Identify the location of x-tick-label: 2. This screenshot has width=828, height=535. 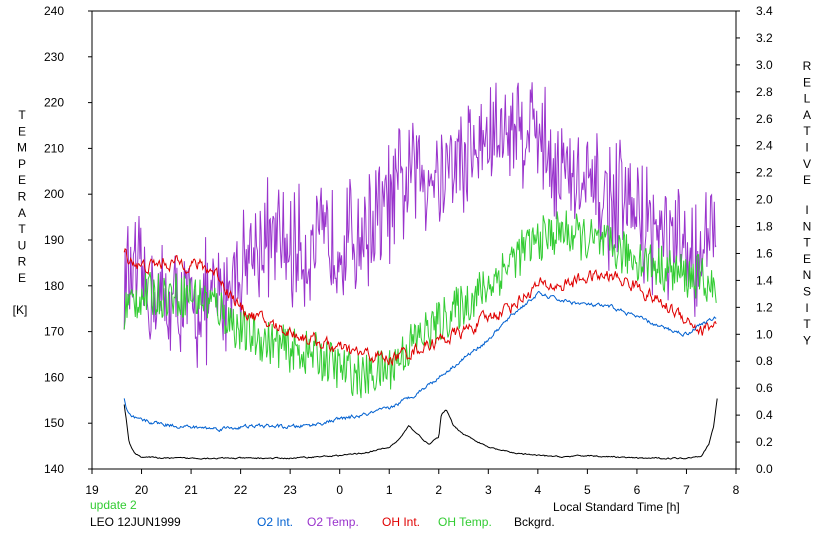
(438, 490).